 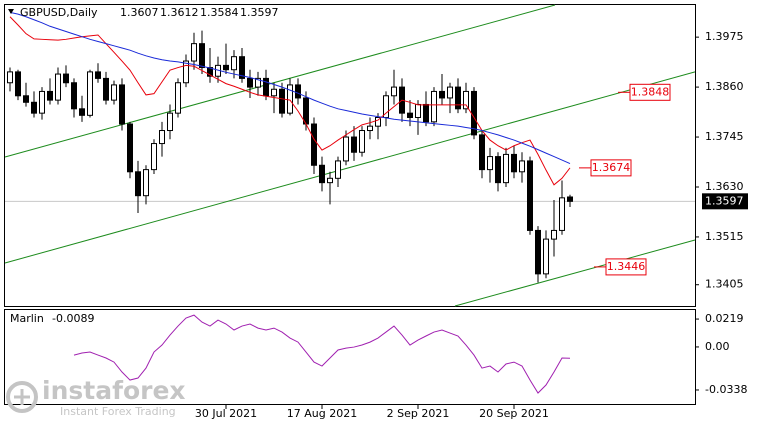 What do you see at coordinates (11, 11) in the screenshot?
I see `title-arrow` at bounding box center [11, 11].